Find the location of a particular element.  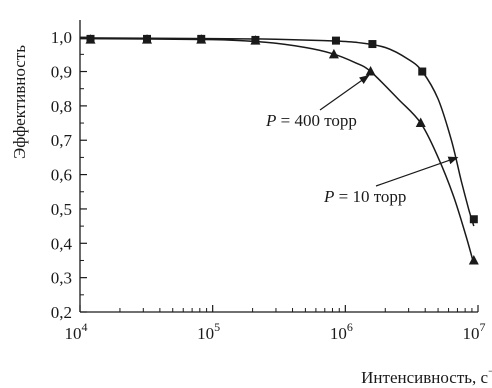

x-tick-label: 10⁶ is located at coordinates (341, 331).